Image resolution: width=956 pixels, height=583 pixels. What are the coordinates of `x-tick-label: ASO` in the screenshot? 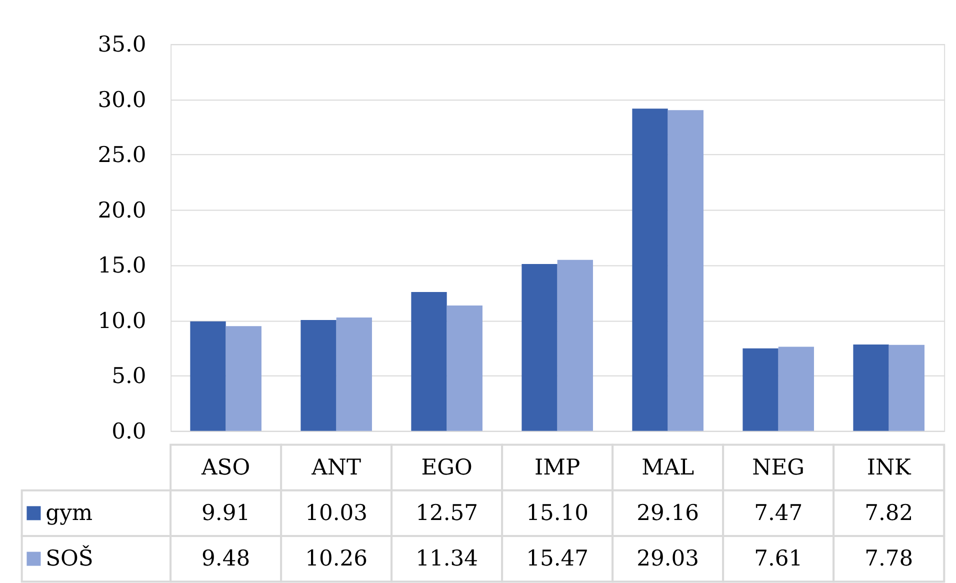 It's located at (225, 468).